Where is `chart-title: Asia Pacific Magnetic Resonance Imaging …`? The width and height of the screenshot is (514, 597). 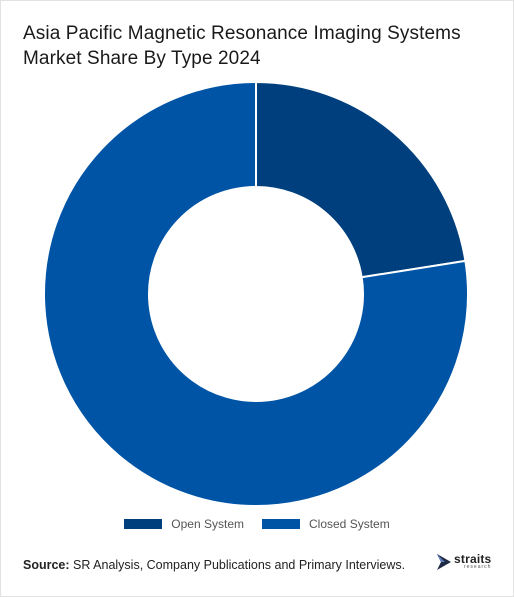
chart-title: Asia Pacific Magnetic Resonance Imaging … is located at coordinates (242, 46).